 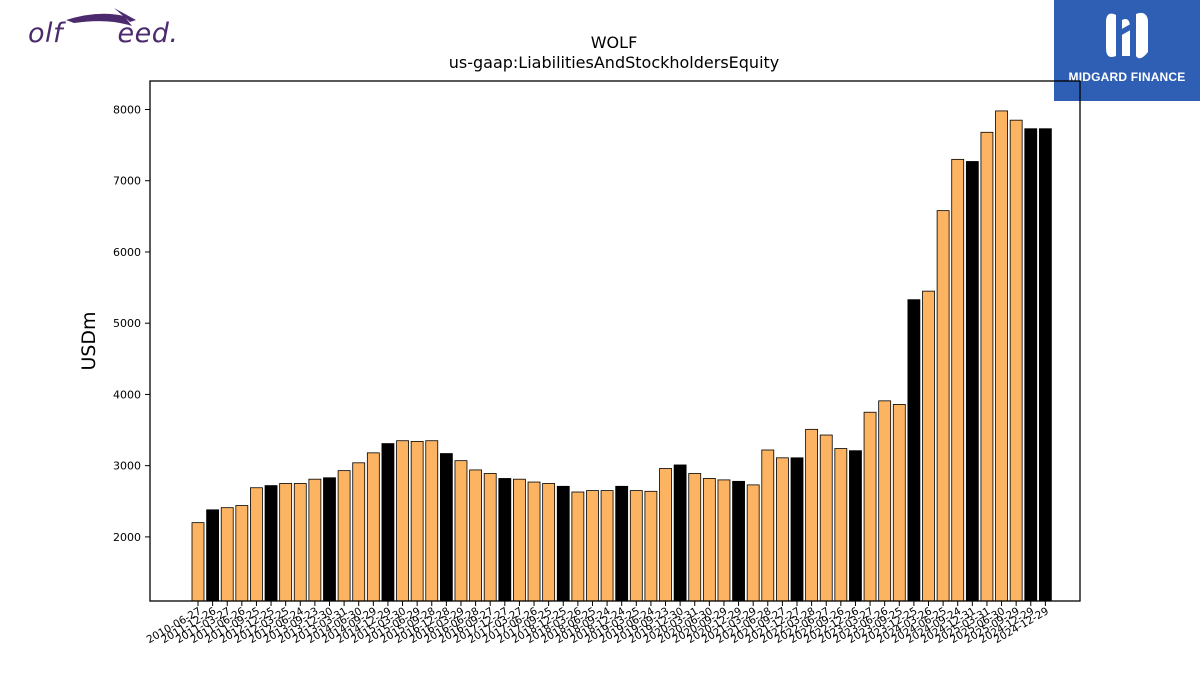 I want to click on midgard-mark-icon, so click(x=1127, y=35).